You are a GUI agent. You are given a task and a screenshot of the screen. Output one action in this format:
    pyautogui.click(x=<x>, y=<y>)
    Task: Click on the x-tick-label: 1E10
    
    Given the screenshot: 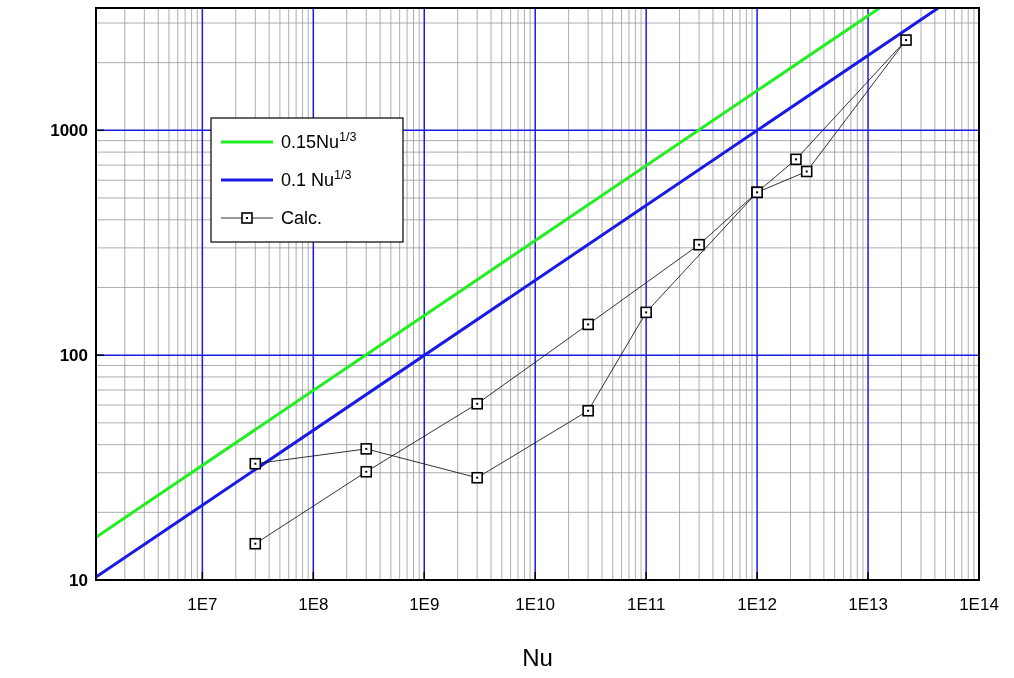 What is the action you would take?
    pyautogui.click(x=535, y=604)
    